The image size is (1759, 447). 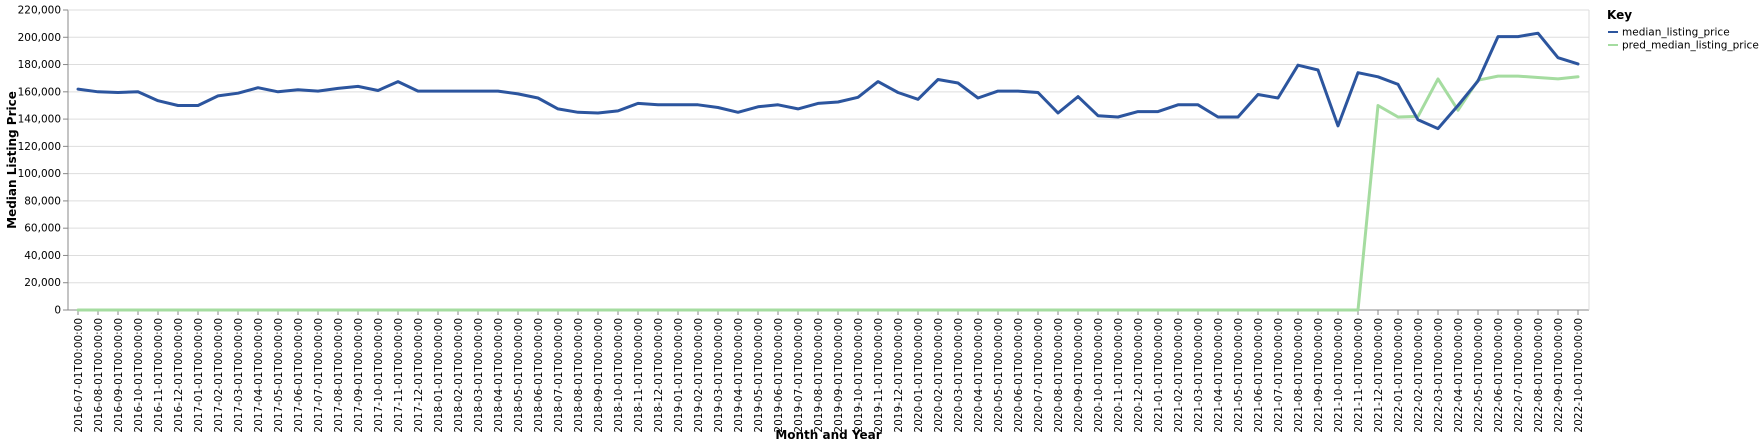 I want to click on x-tick-label: 2018-05-01T00:00:00, so click(x=519, y=375).